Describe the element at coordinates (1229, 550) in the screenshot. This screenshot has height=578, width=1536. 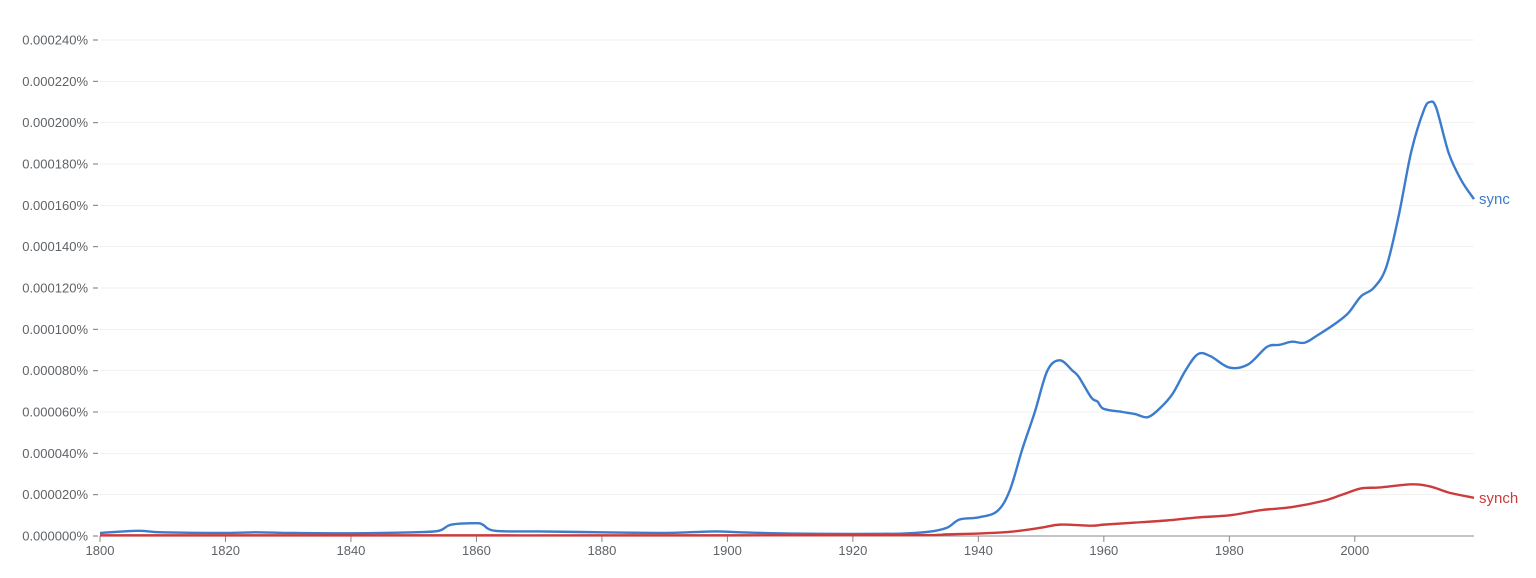
I see `x-tick-label: 1980` at that location.